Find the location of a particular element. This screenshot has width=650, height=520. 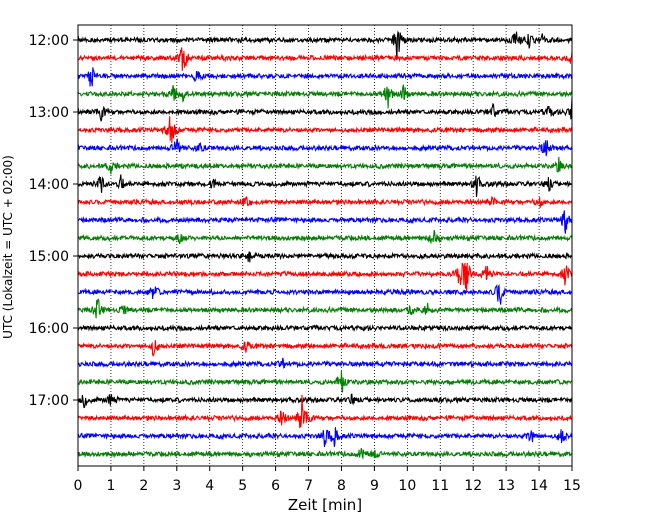

y-tick-label: 16:00 is located at coordinates (49, 329).